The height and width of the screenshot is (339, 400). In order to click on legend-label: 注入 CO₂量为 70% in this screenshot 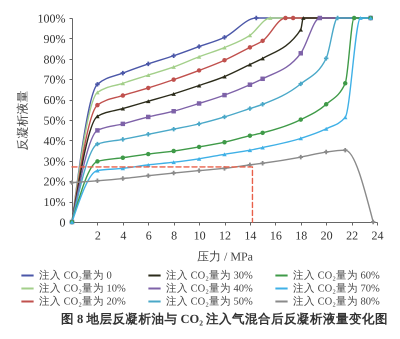, I will do `click(336, 288)`.